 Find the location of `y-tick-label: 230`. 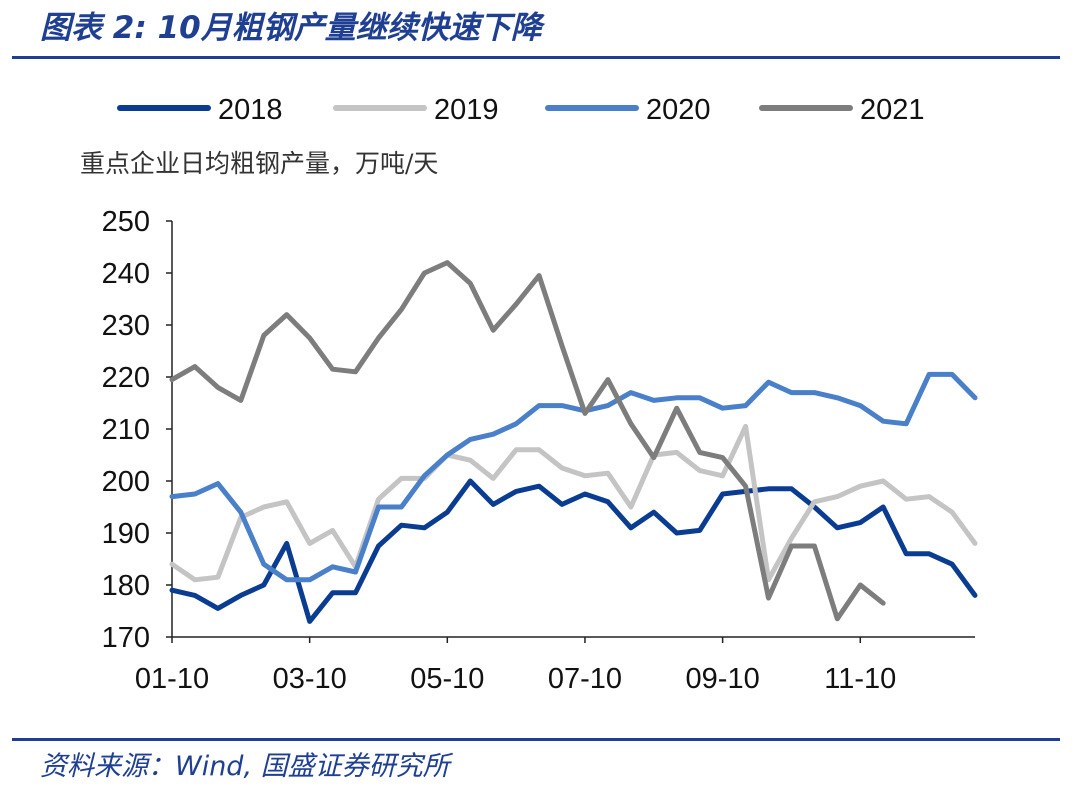

y-tick-label: 230 is located at coordinates (126, 326).